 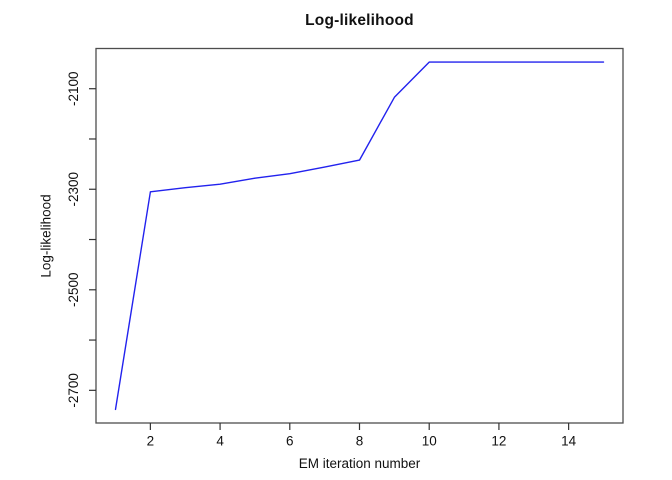 What do you see at coordinates (73, 290) in the screenshot?
I see `y-tick-label: -2500` at bounding box center [73, 290].